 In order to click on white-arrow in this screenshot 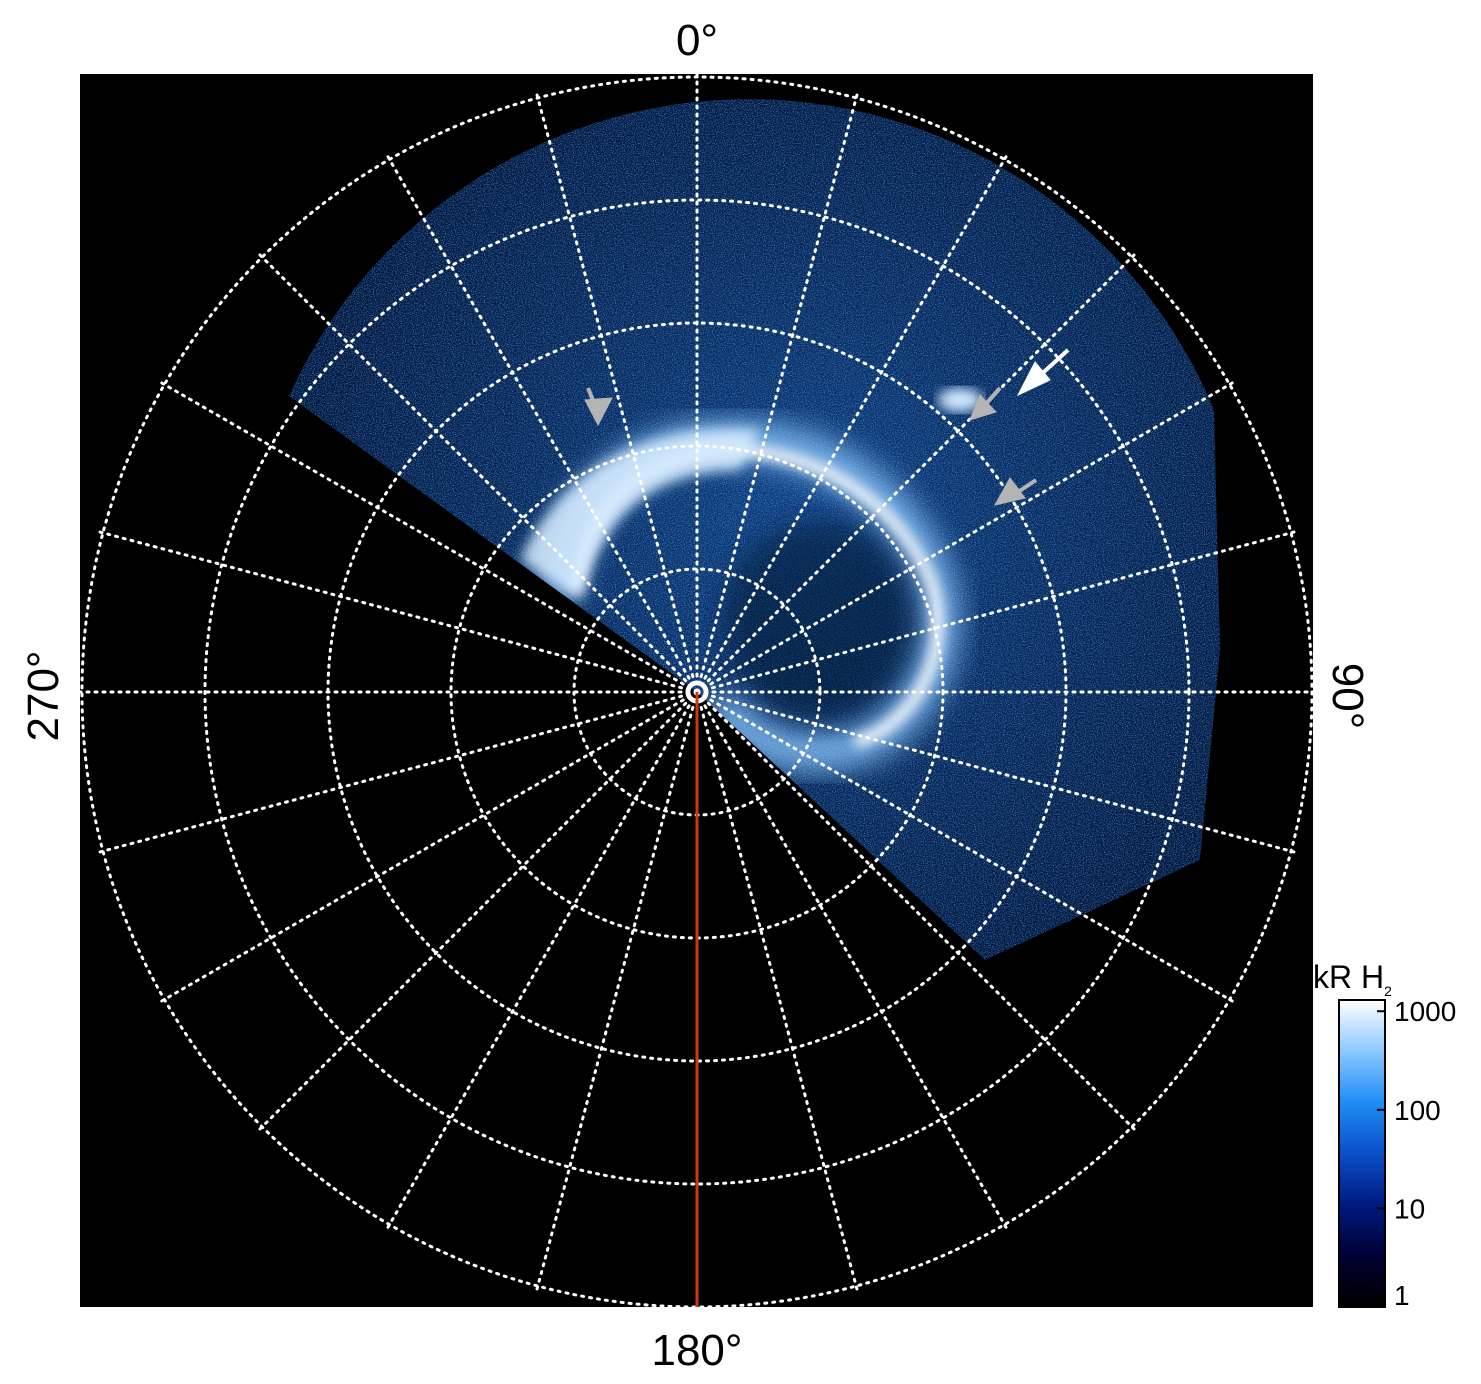, I will do `click(1043, 372)`.